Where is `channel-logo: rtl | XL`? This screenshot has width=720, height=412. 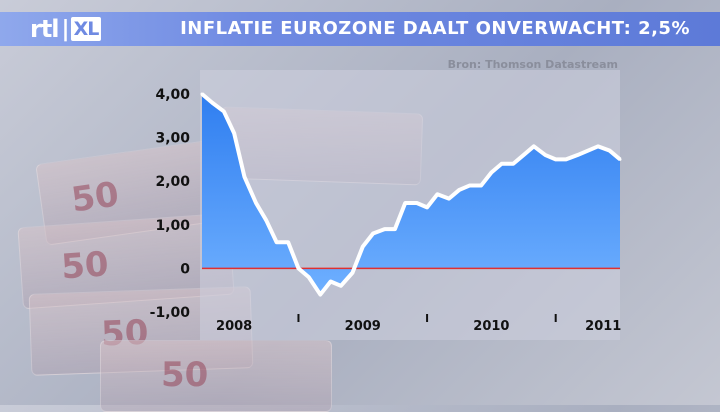
channel-logo: rtl | XL is located at coordinates (66, 29).